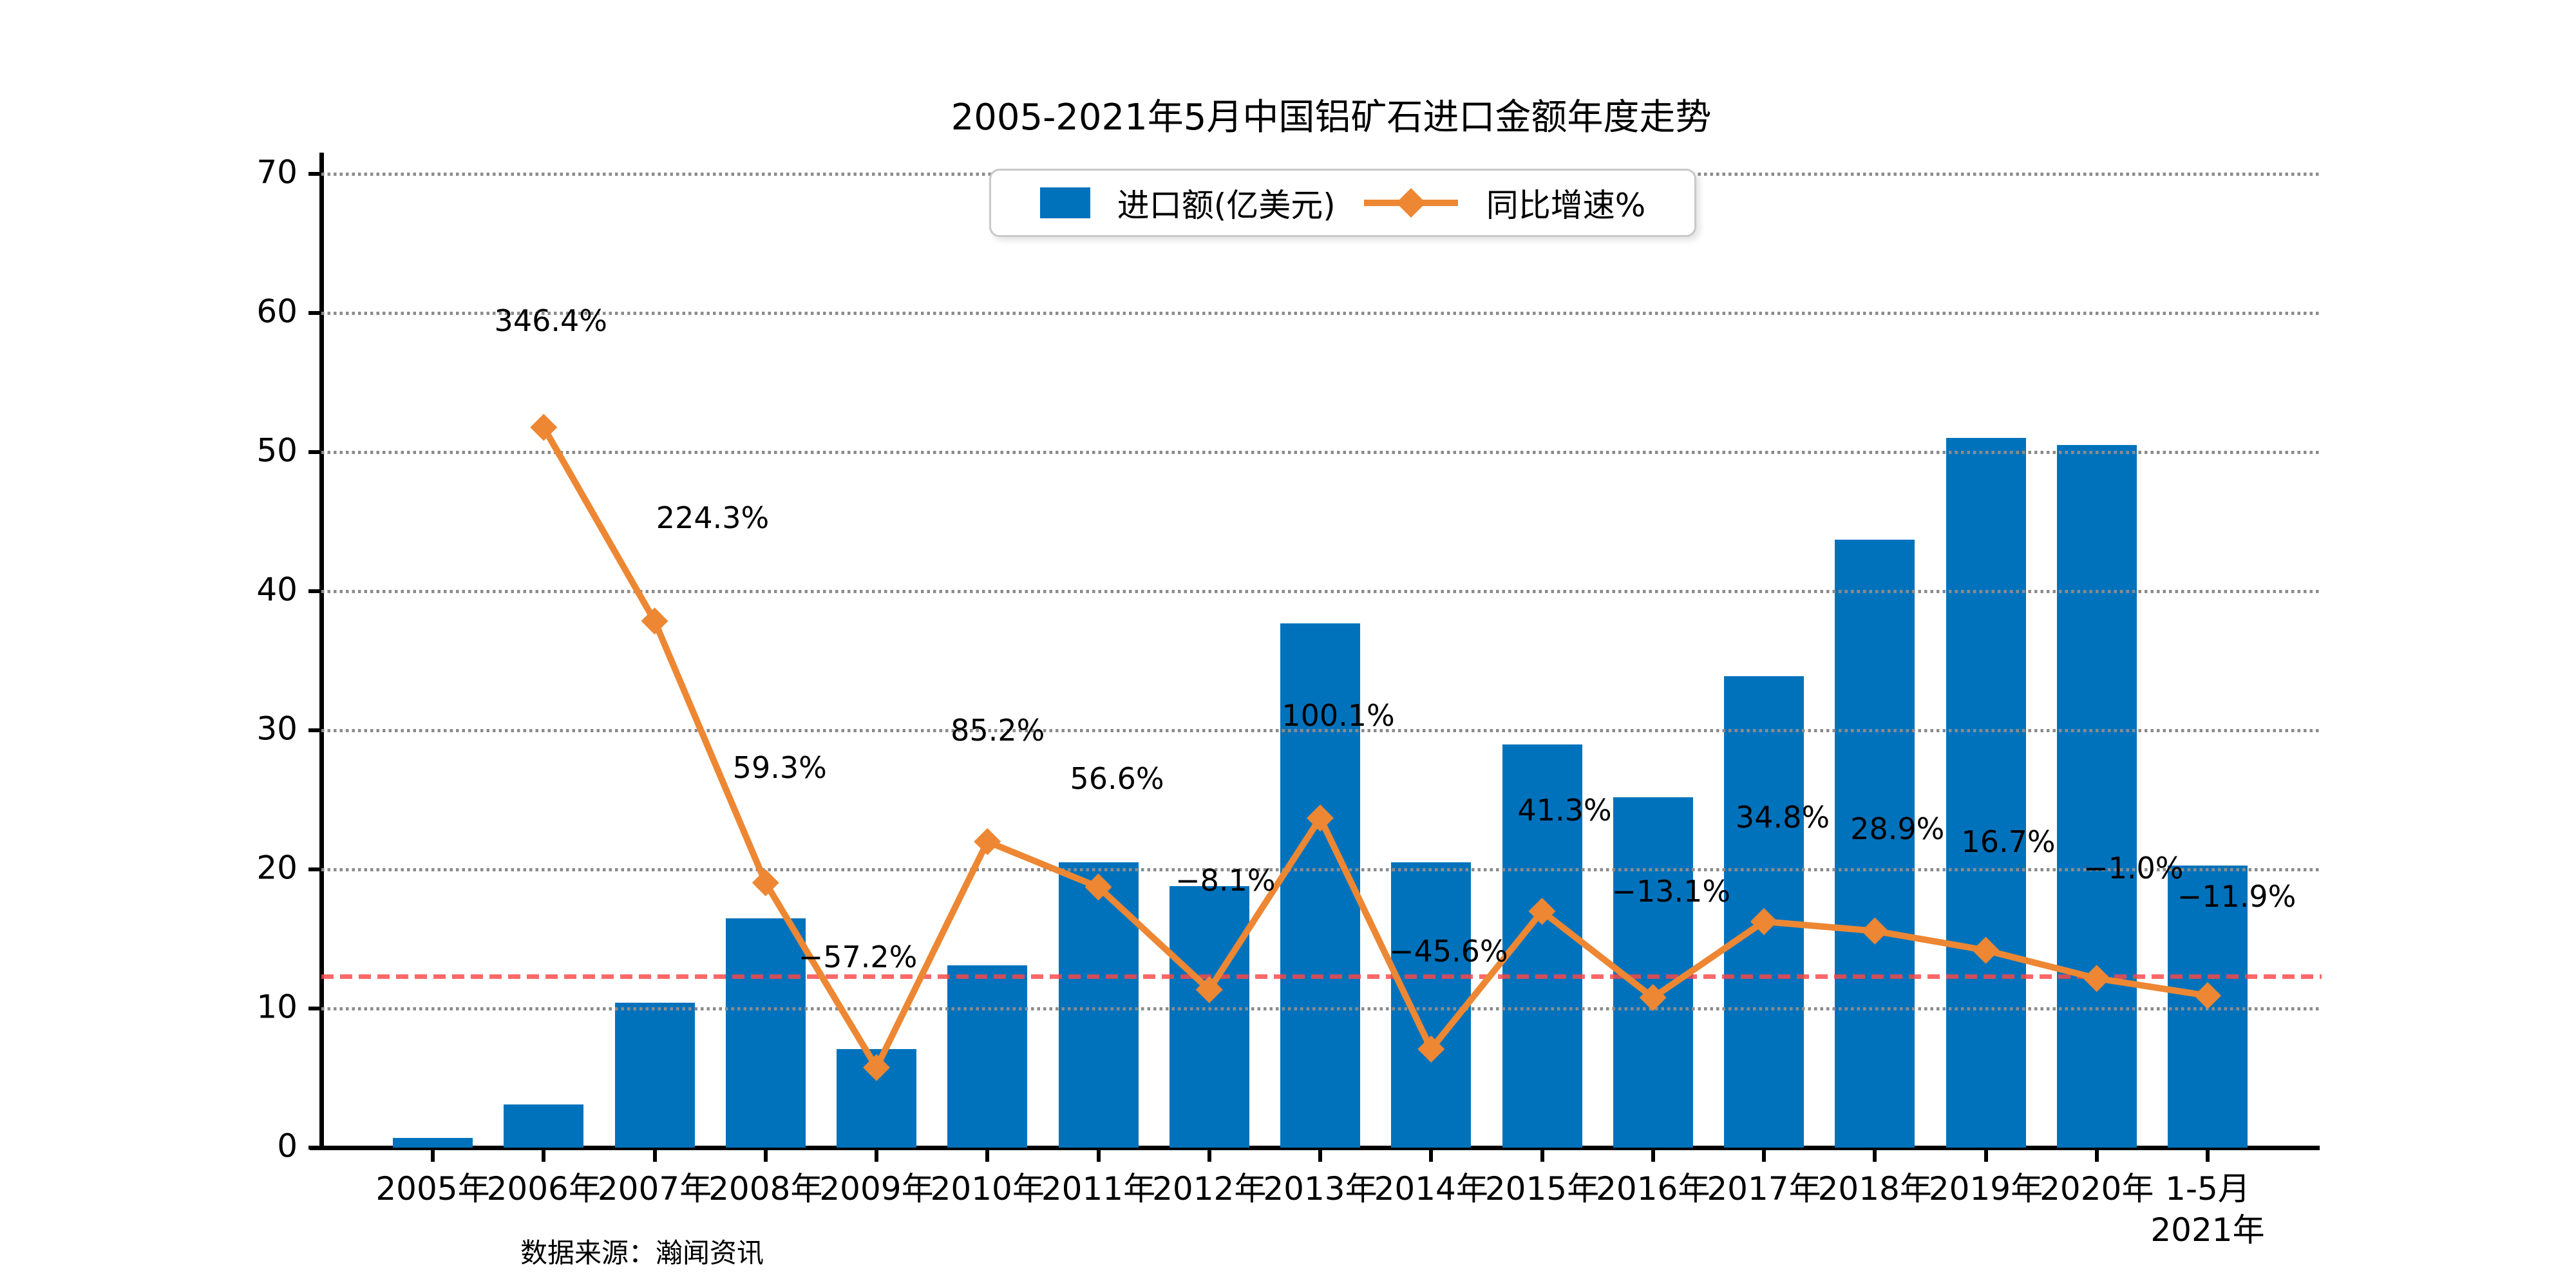 This screenshot has height=1288, width=2576. I want to click on growth-point-label-3: −57.2%, so click(858, 956).